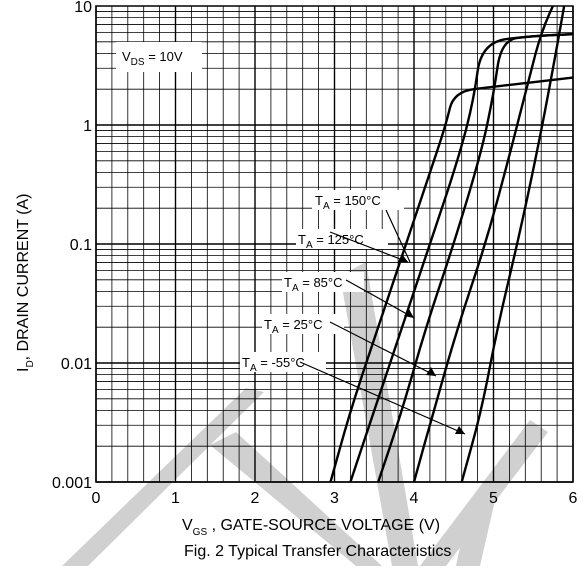  What do you see at coordinates (348, 202) in the screenshot?
I see `svg-text: TA = 150°C` at bounding box center [348, 202].